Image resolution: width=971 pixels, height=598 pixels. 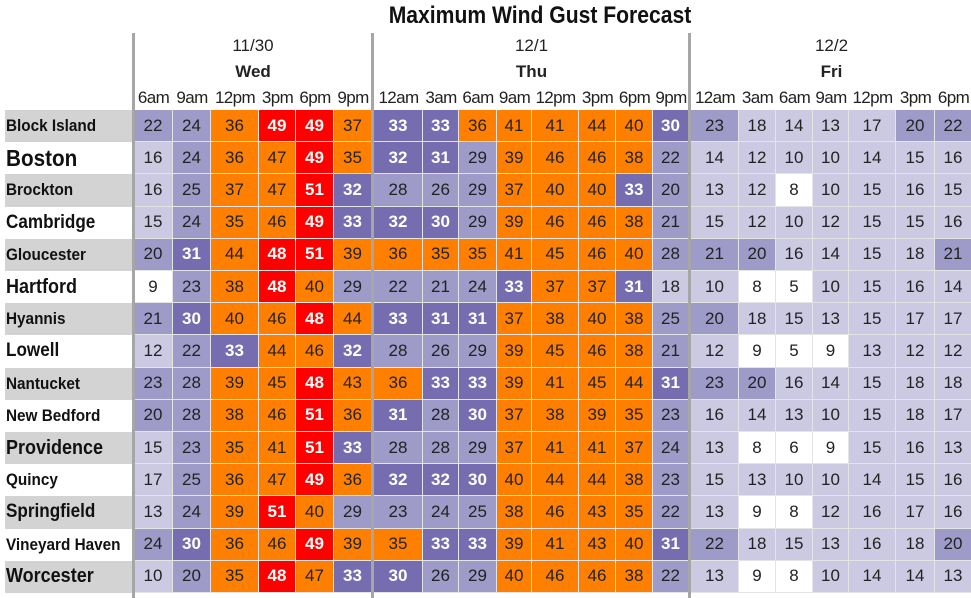 What do you see at coordinates (671, 351) in the screenshot?
I see `heatmap-cell: 21` at bounding box center [671, 351].